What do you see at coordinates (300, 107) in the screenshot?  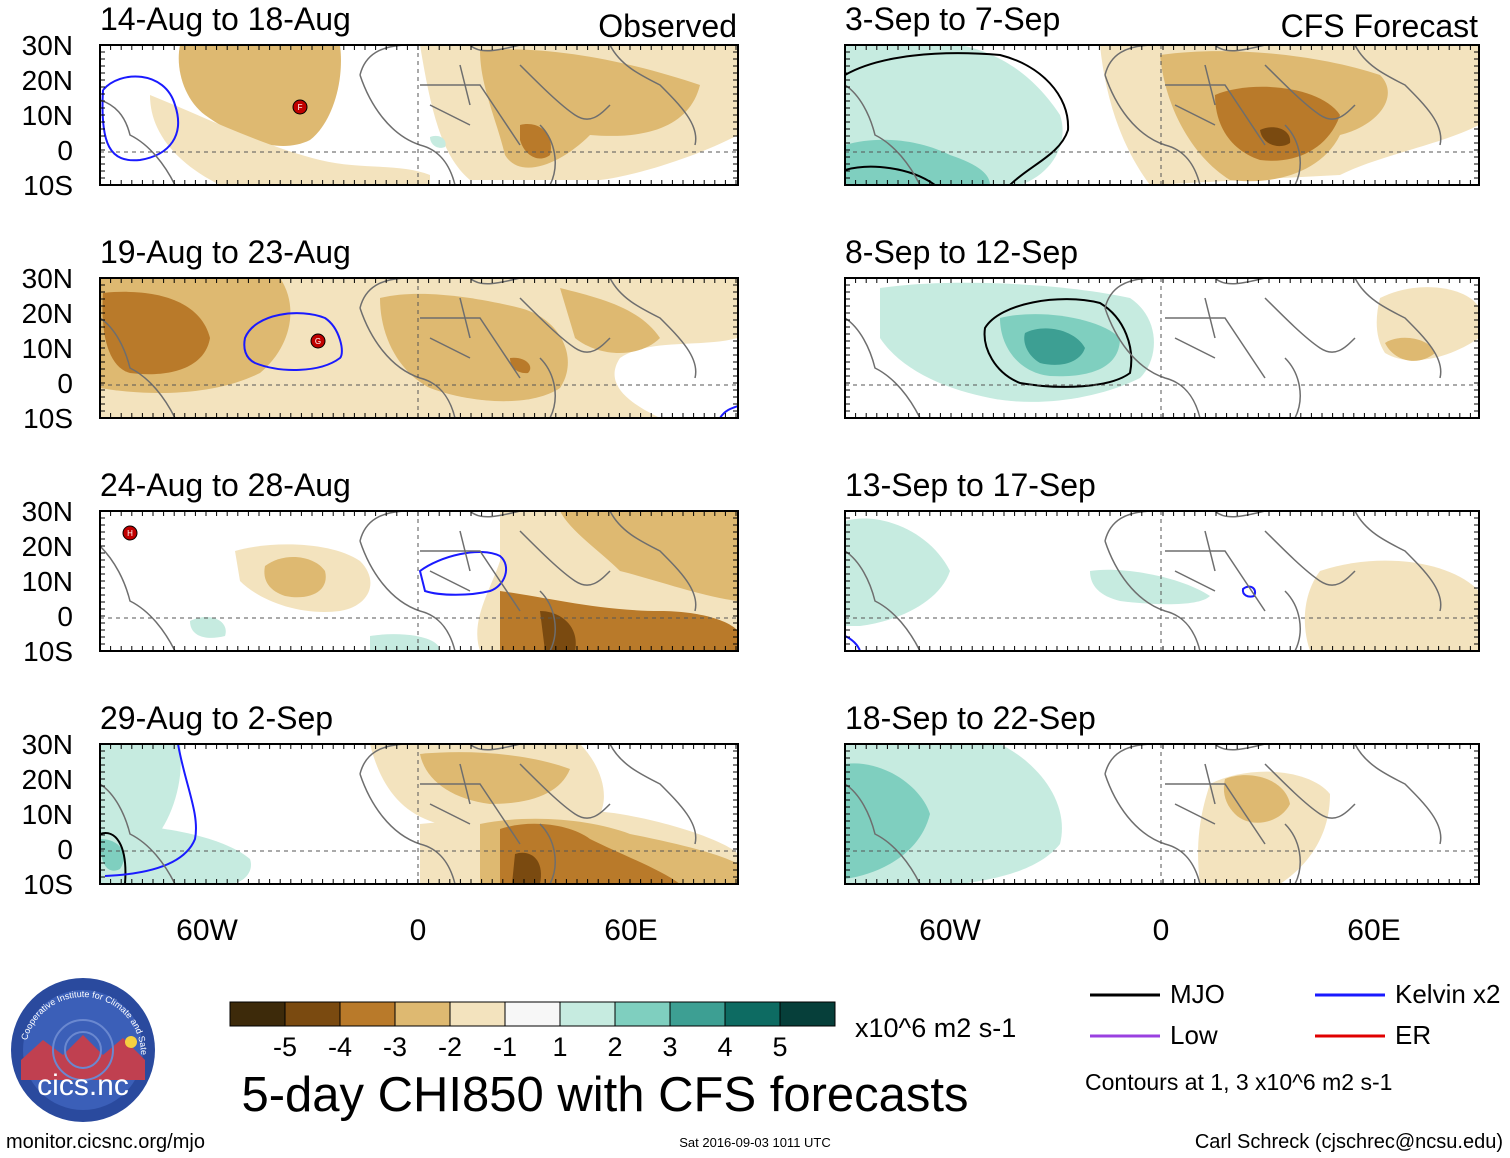 I see `storm-marker: F` at bounding box center [300, 107].